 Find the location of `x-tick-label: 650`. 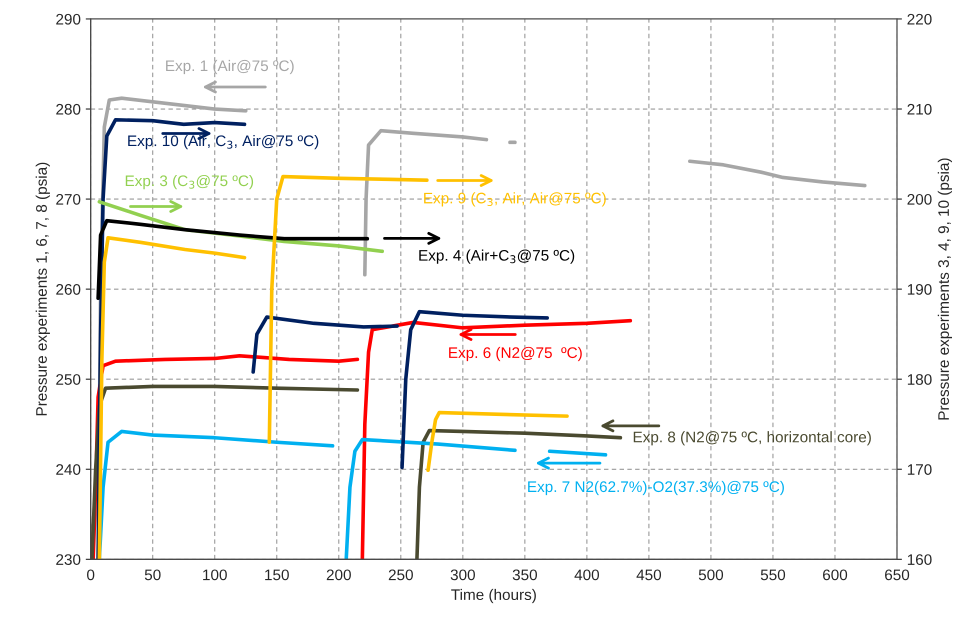

x-tick-label: 650 is located at coordinates (897, 574).